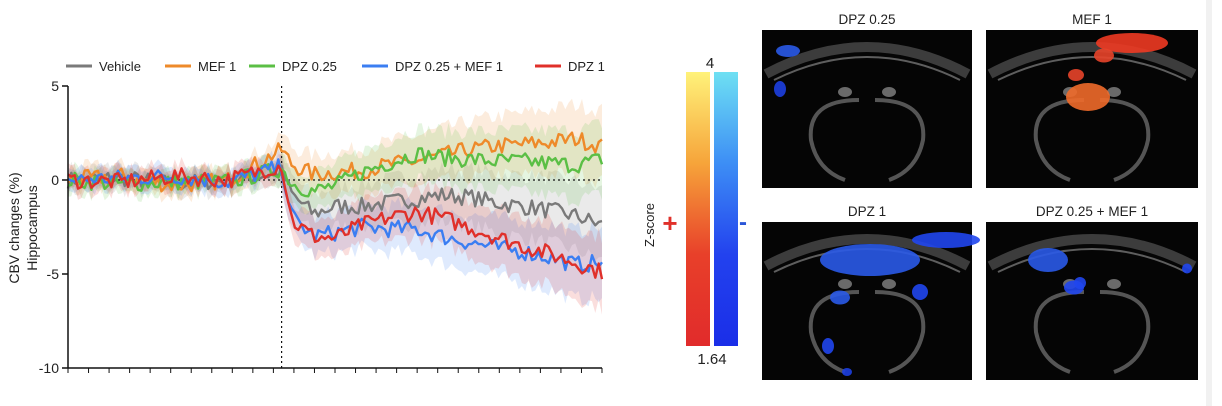  What do you see at coordinates (53, 274) in the screenshot?
I see `y-tick-label: -5` at bounding box center [53, 274].